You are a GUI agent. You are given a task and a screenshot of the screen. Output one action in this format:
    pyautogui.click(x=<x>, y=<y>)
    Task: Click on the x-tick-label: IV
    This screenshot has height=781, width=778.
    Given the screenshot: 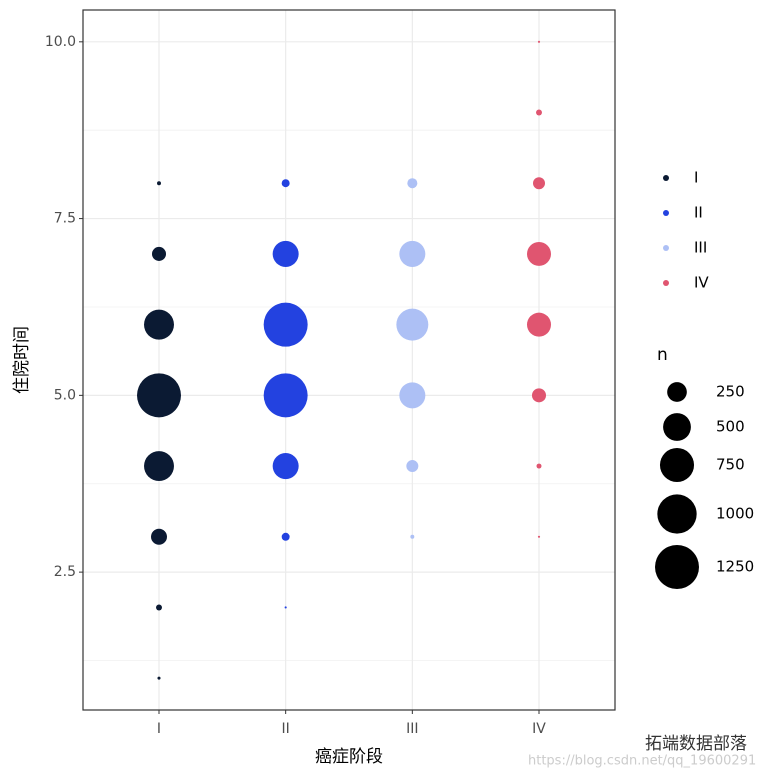 What is the action you would take?
    pyautogui.click(x=539, y=729)
    